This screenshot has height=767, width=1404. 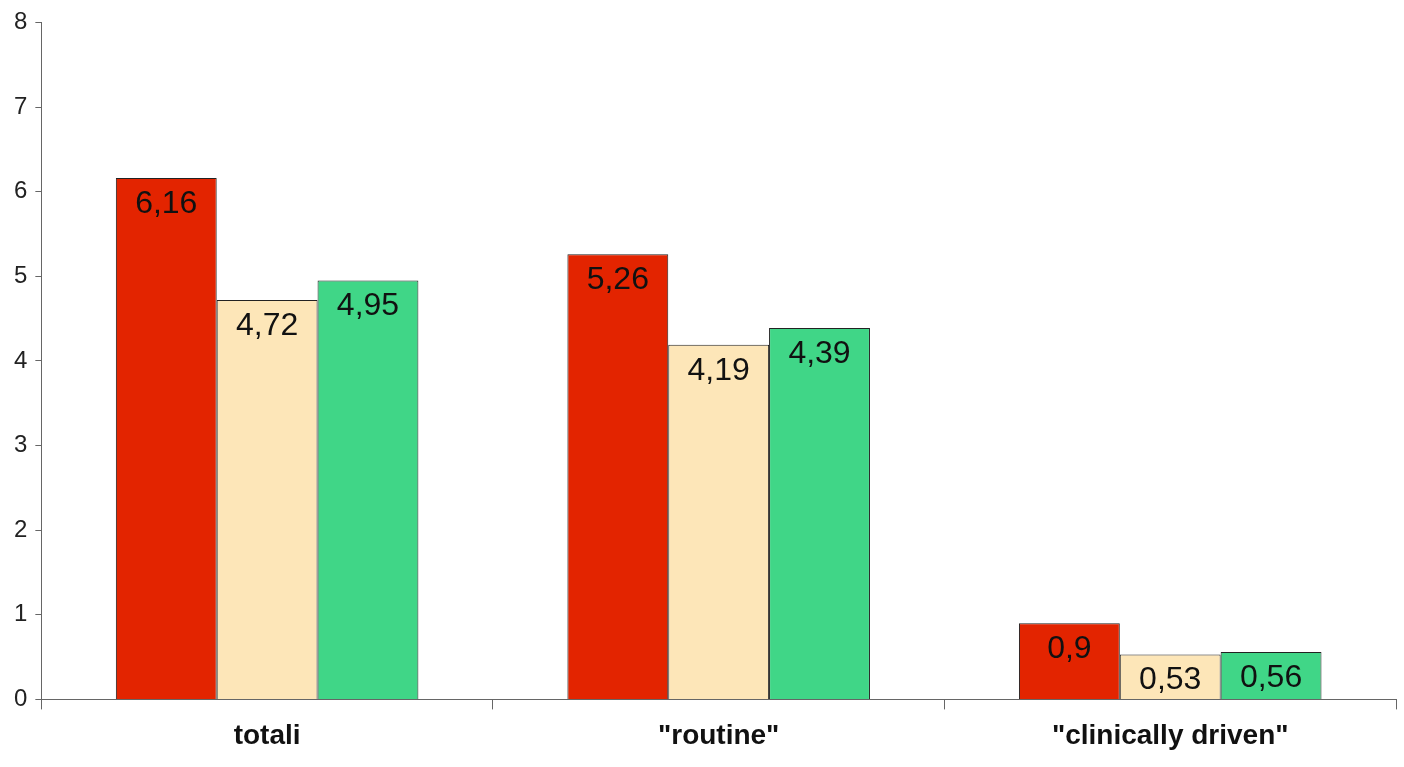 What do you see at coordinates (20, 190) in the screenshot?
I see `y-tick-label: 6` at bounding box center [20, 190].